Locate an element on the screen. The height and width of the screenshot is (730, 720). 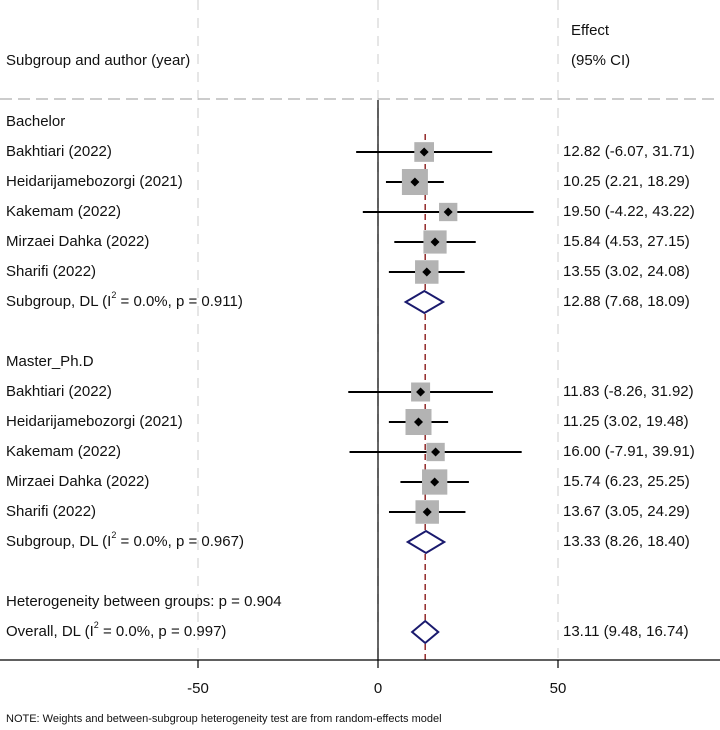
ci-text: 19.50 (-4.22, 43.22) is located at coordinates (629, 211).